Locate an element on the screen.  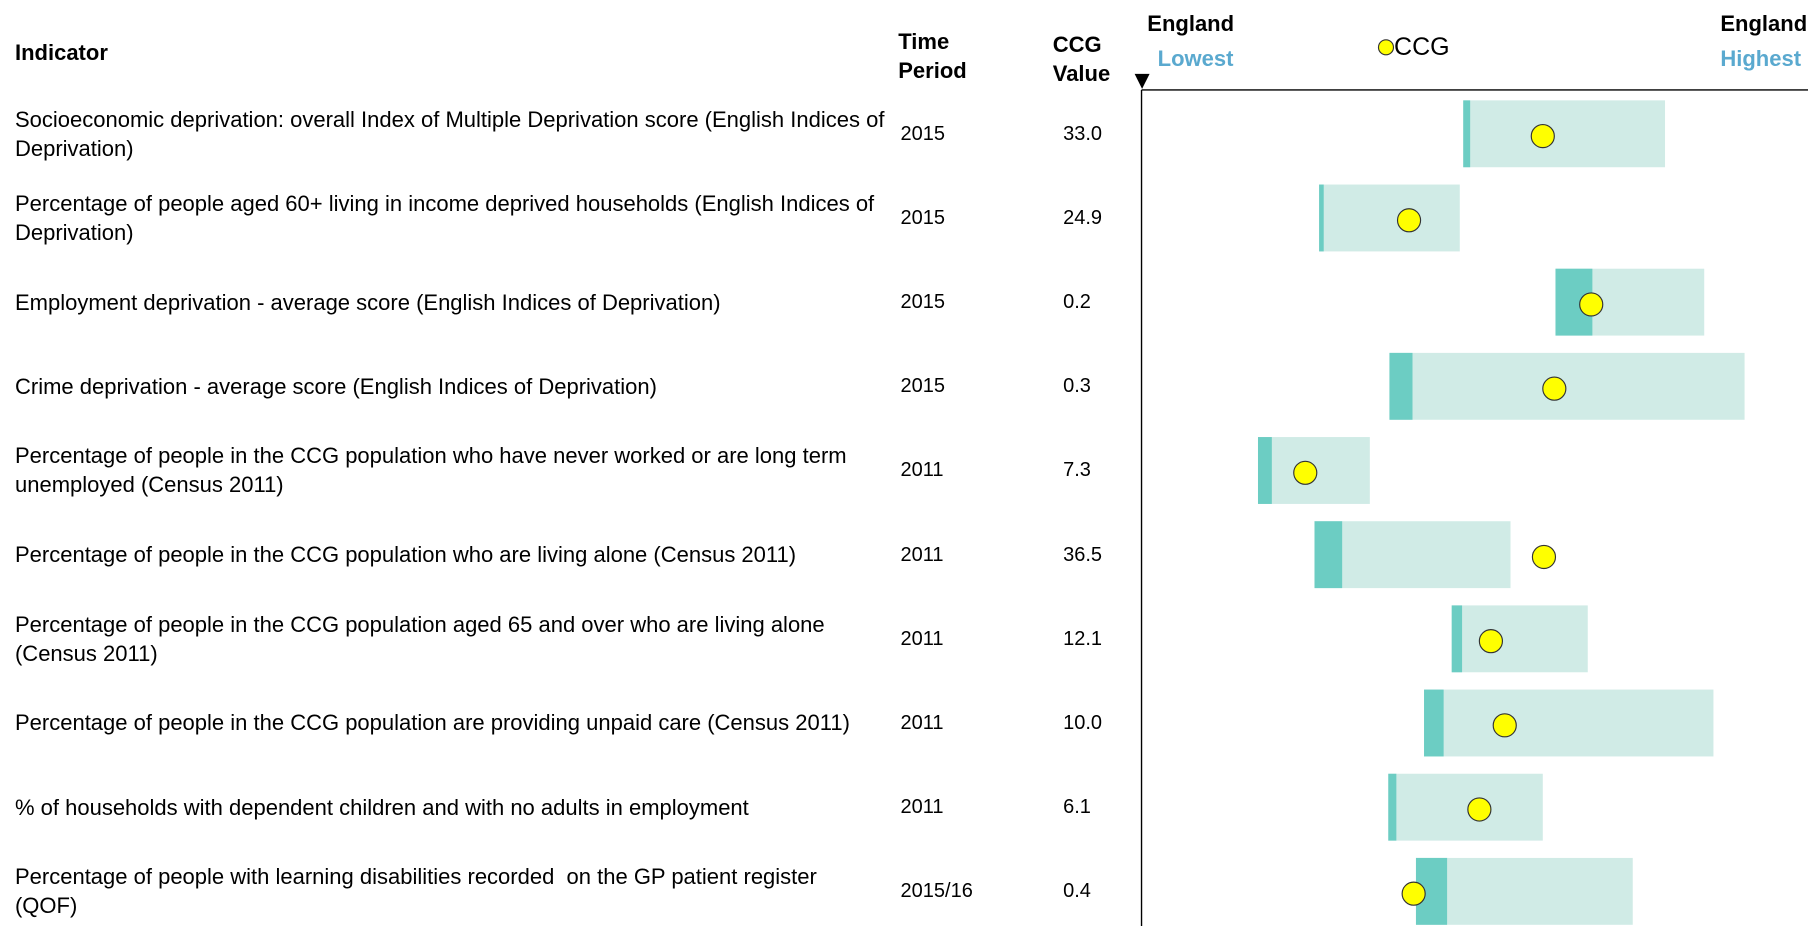
ccg-value: 0.3 is located at coordinates (1077, 386).